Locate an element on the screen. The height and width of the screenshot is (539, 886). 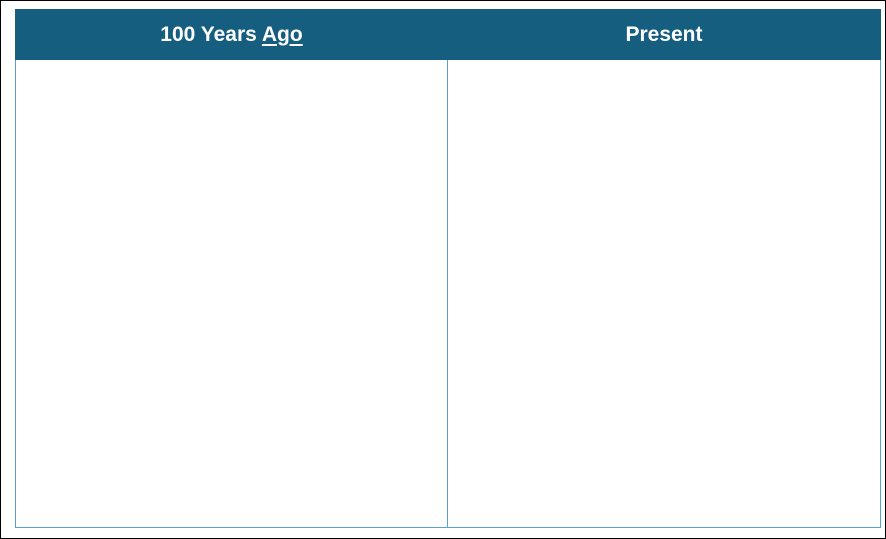
header-label: 100 Years is located at coordinates (211, 34).